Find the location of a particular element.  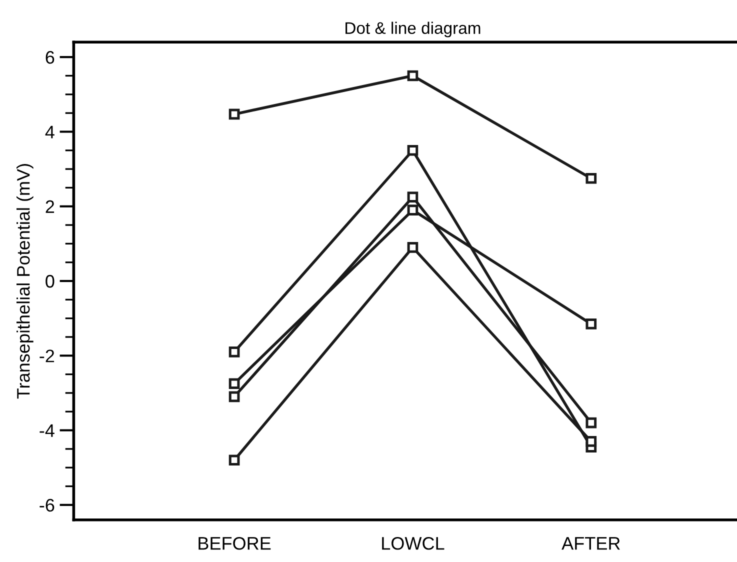

x-tick-label: AFTER is located at coordinates (591, 543).